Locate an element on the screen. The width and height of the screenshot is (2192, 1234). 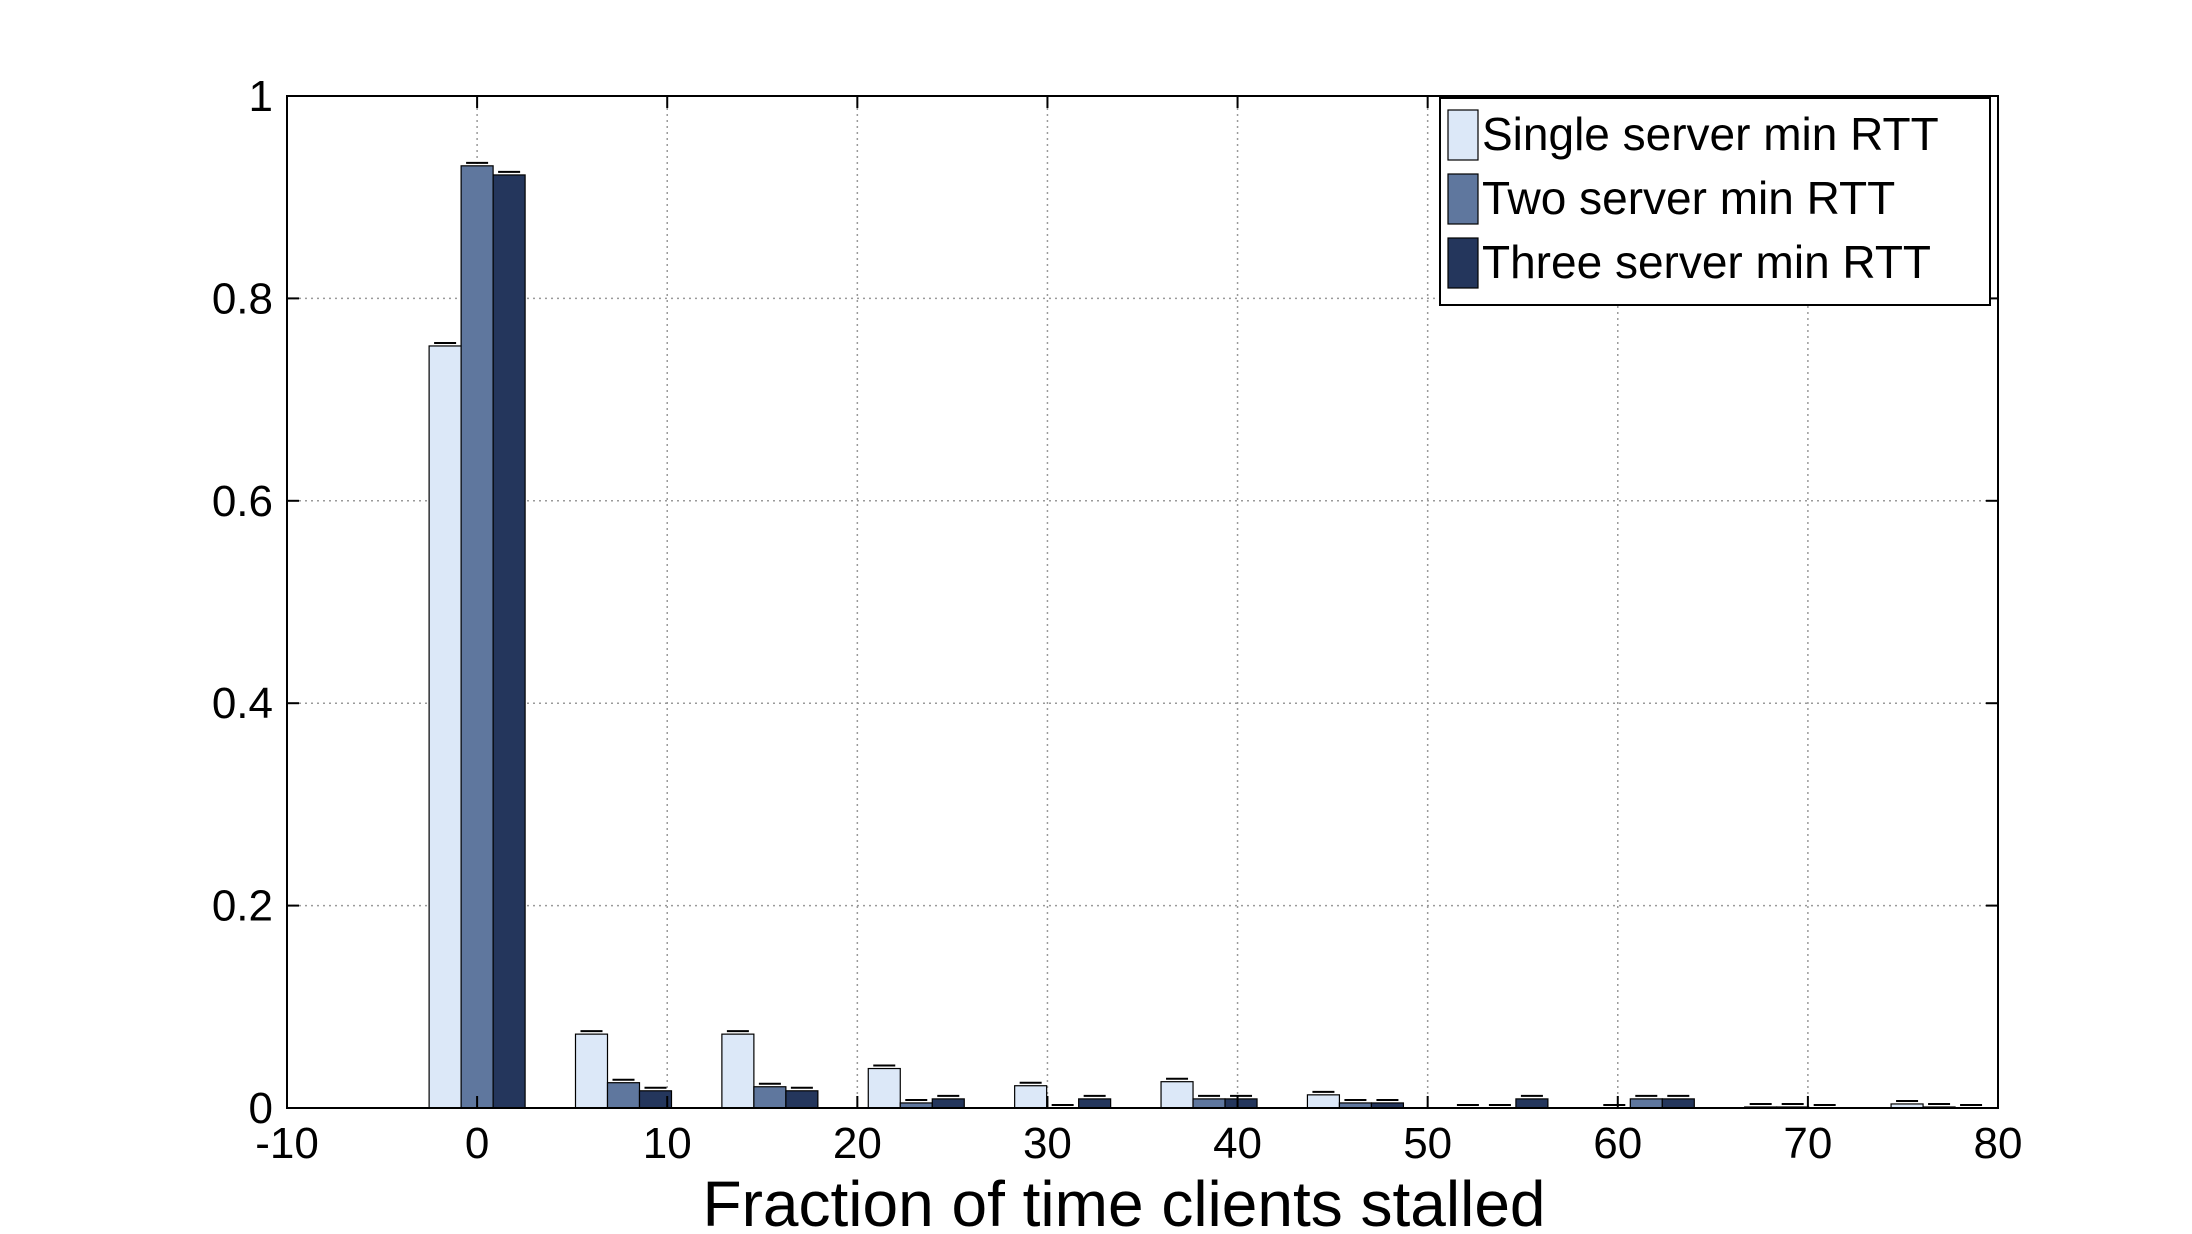
x-tick-label: 10 is located at coordinates (667, 1143).